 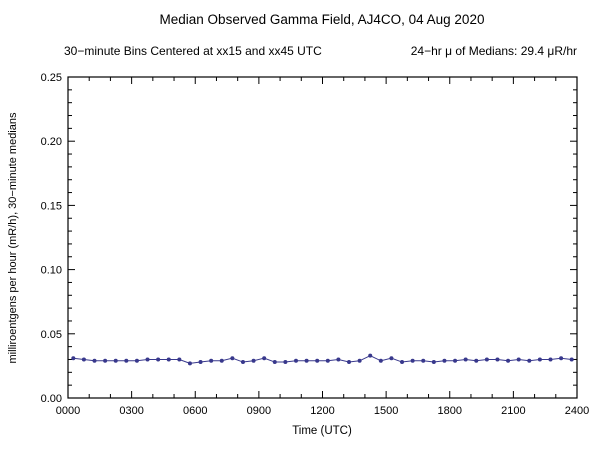 What do you see at coordinates (577, 411) in the screenshot?
I see `x-tick-label: 2400` at bounding box center [577, 411].